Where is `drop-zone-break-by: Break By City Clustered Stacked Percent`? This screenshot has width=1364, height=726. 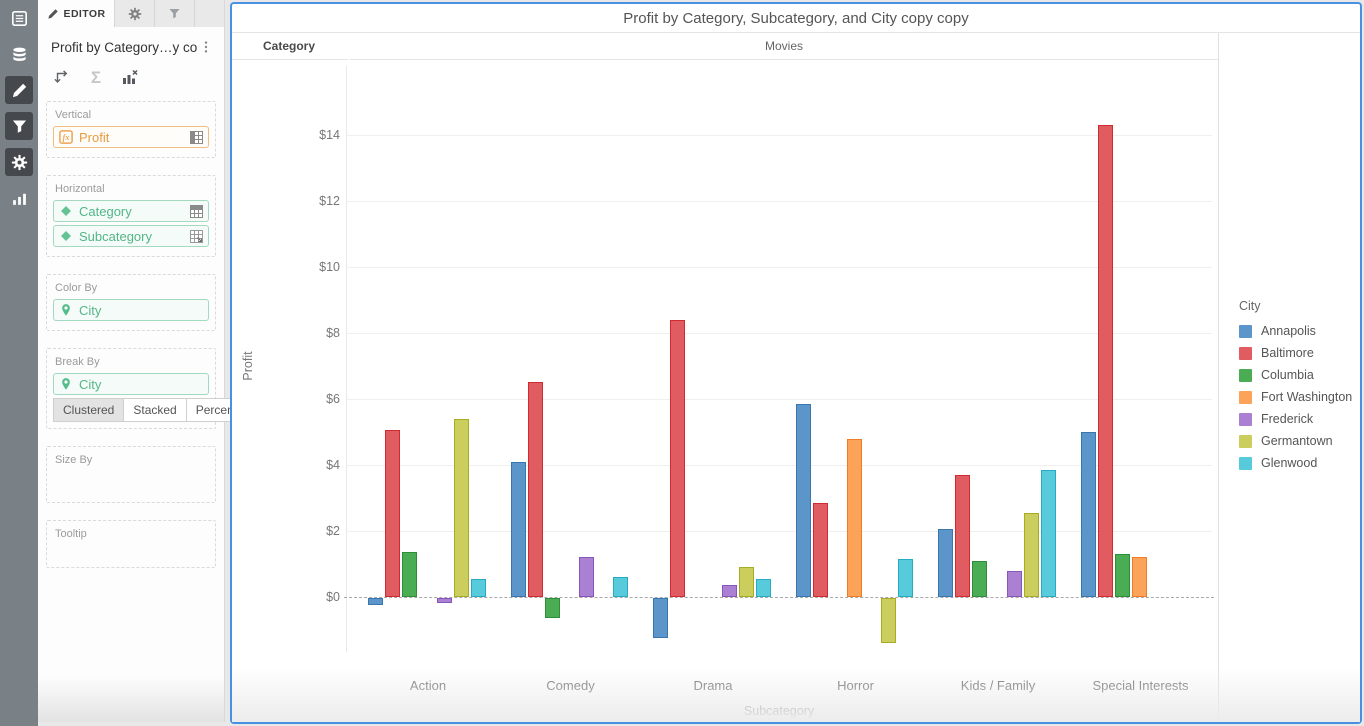
drop-zone-break-by: Break By City Clustered Stacked Percent is located at coordinates (147, 388).